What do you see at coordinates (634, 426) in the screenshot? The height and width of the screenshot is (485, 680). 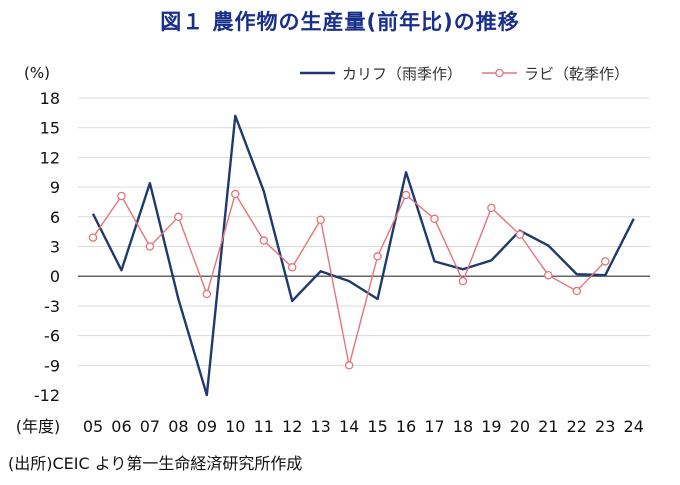 I see `x-tick-label: 24` at bounding box center [634, 426].